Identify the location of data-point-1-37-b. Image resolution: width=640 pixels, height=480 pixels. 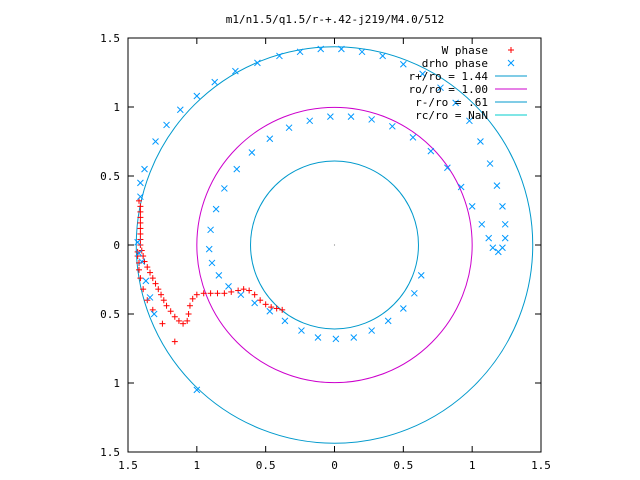
(392, 126).